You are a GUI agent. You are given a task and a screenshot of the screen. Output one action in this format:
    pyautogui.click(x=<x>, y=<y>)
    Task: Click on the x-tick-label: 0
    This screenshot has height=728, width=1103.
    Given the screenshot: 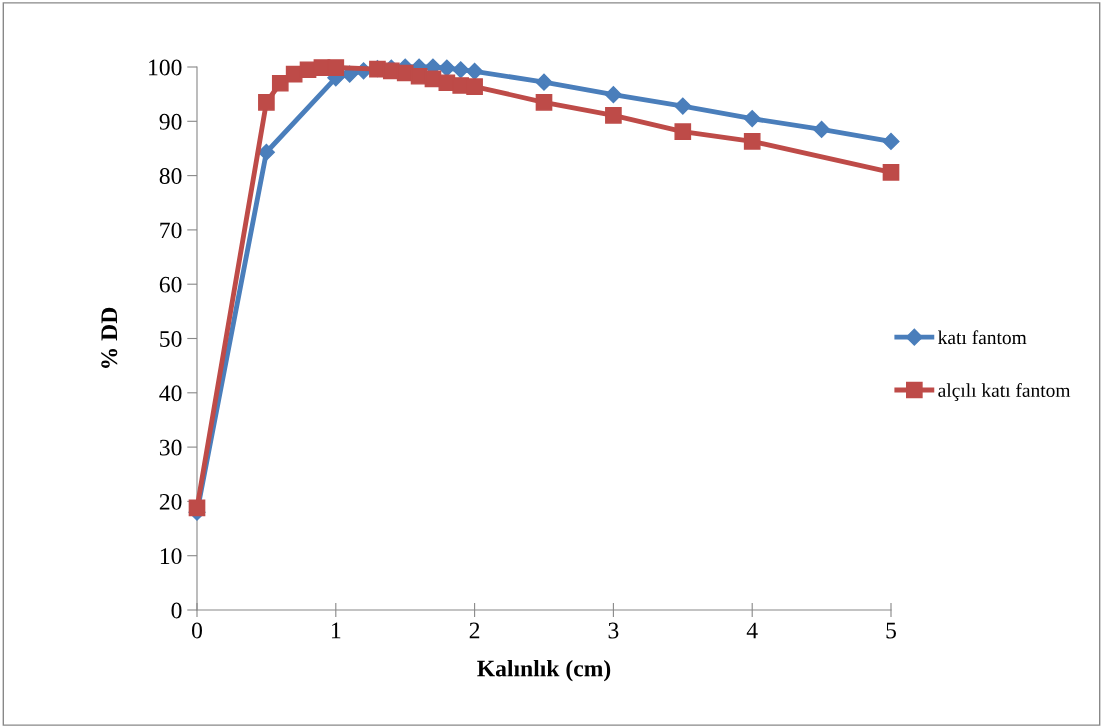 What is the action you would take?
    pyautogui.click(x=197, y=630)
    